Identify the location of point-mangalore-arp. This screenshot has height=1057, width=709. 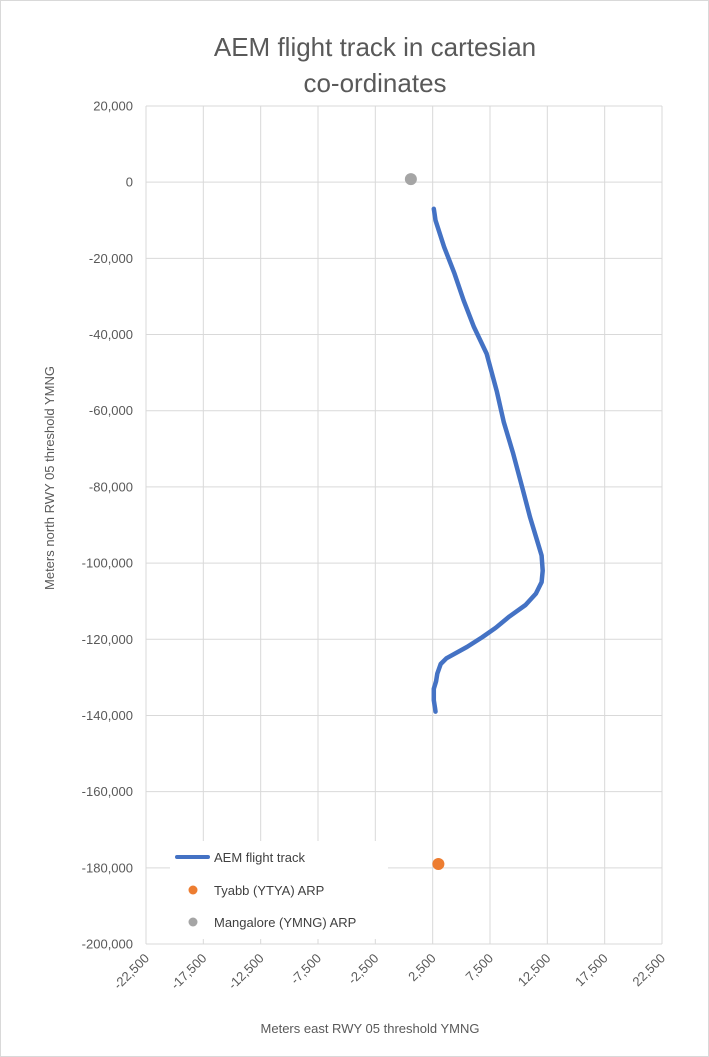
(410, 179).